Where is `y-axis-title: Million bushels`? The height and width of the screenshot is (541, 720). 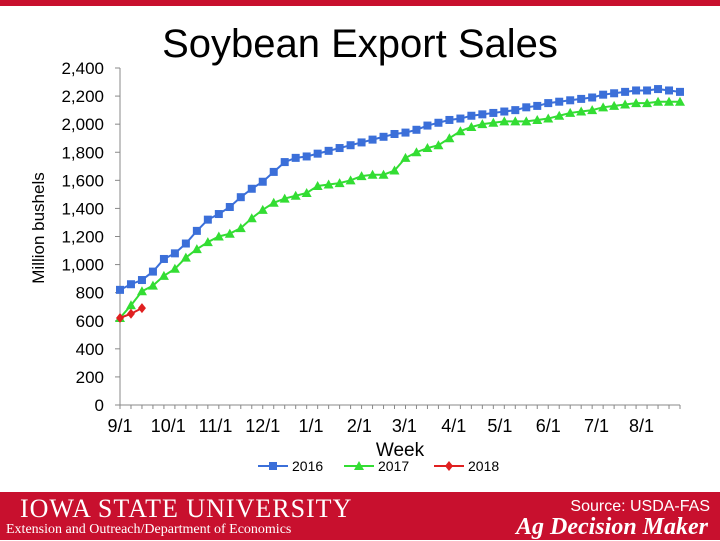 y-axis-title: Million bushels is located at coordinates (38, 228).